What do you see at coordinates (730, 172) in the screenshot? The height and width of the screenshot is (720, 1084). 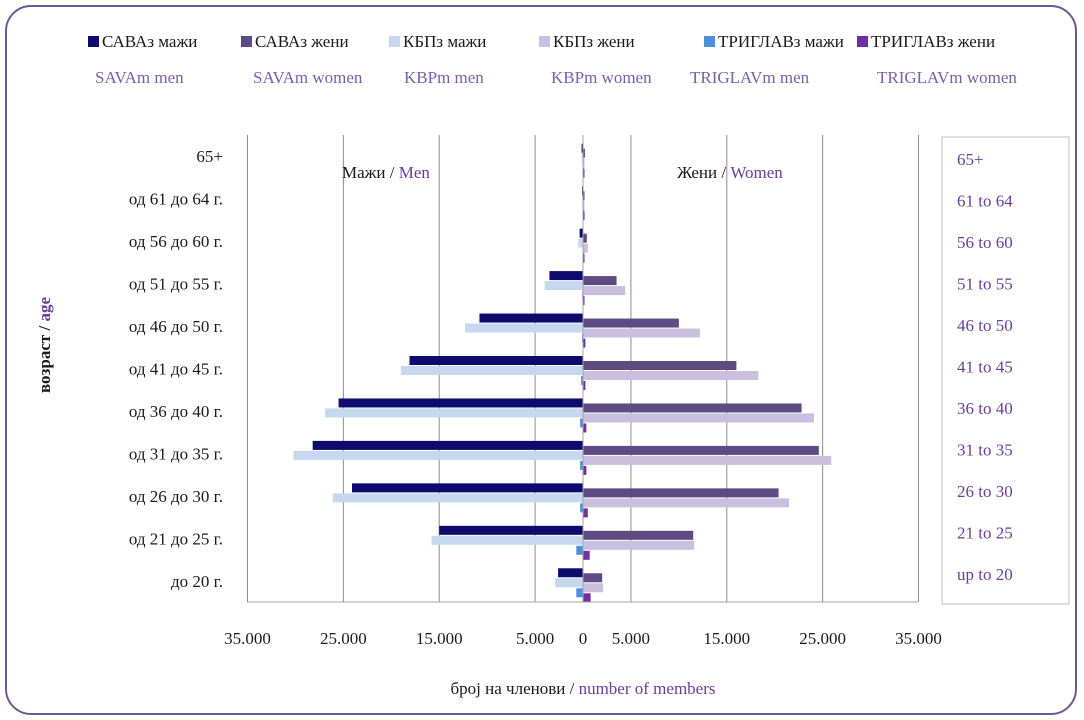 I see `women-side-label: Жени / Women` at bounding box center [730, 172].